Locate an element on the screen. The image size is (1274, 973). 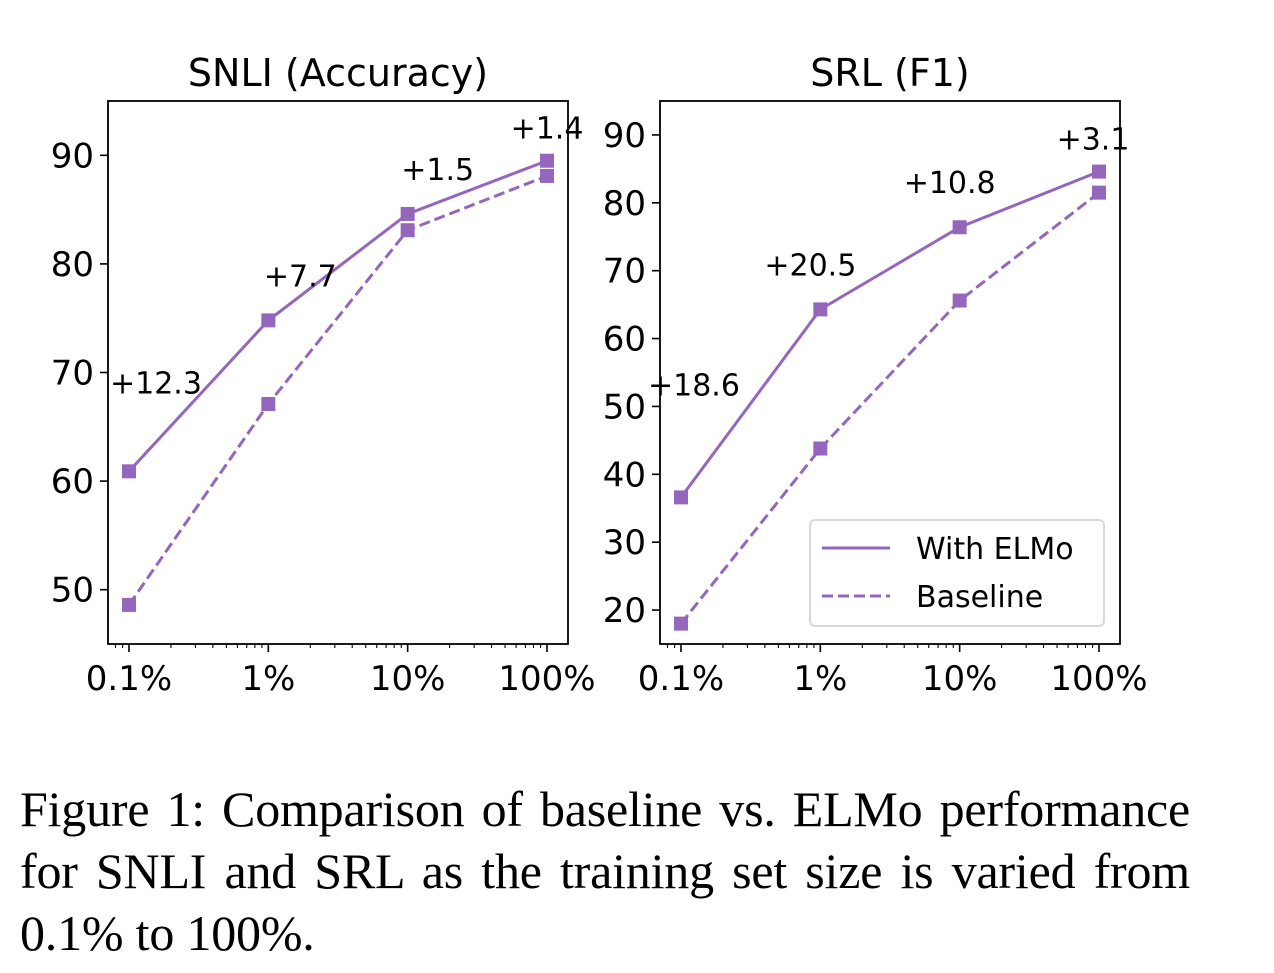
chart-title: SRL (F1) is located at coordinates (889, 73).